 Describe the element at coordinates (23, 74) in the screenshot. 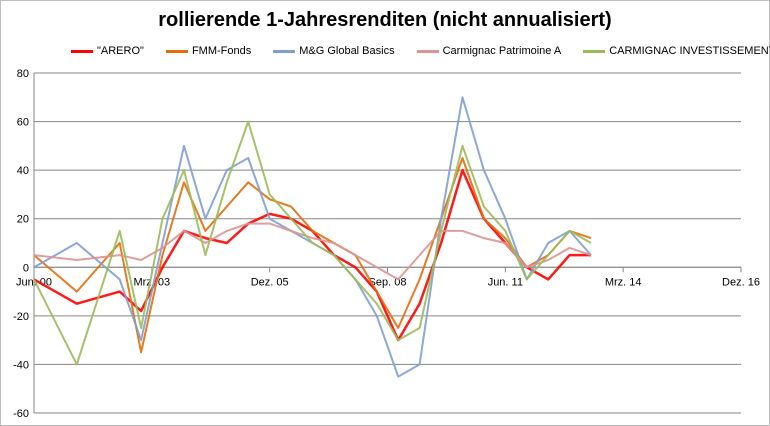

I see `y-tick-label: 80` at that location.